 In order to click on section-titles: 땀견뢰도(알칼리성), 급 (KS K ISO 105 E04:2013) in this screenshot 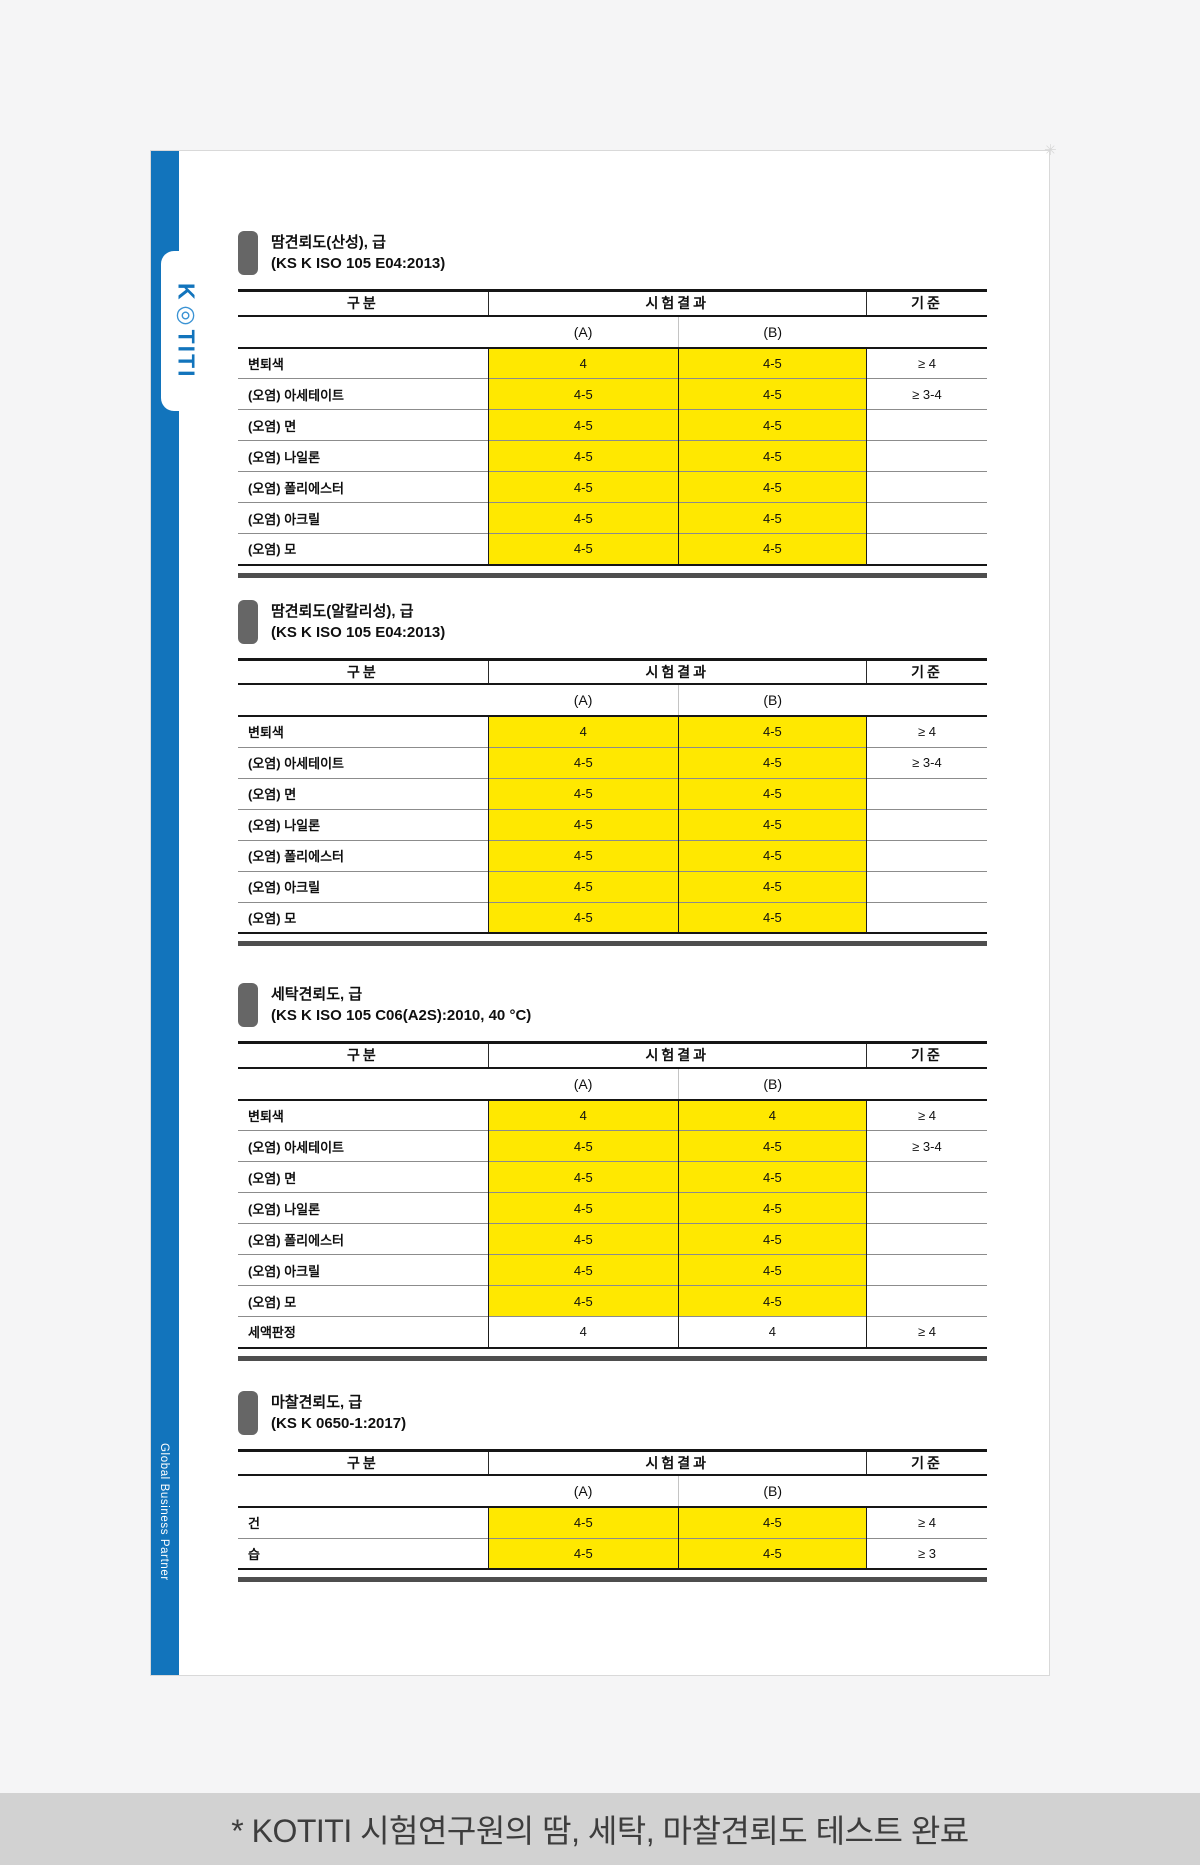, I will do `click(358, 622)`.